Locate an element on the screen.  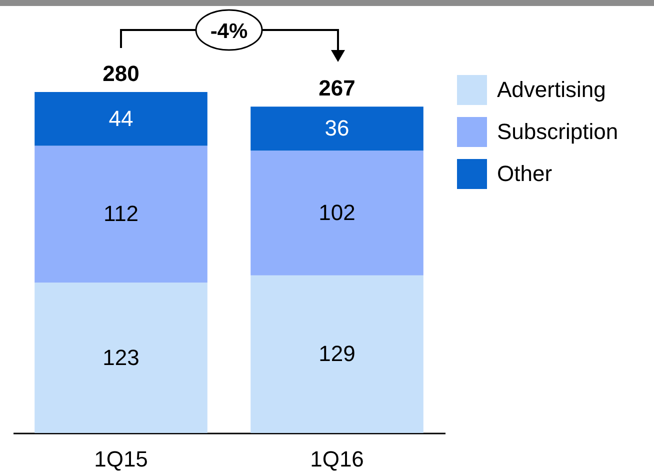
text: -4% is located at coordinates (229, 31).